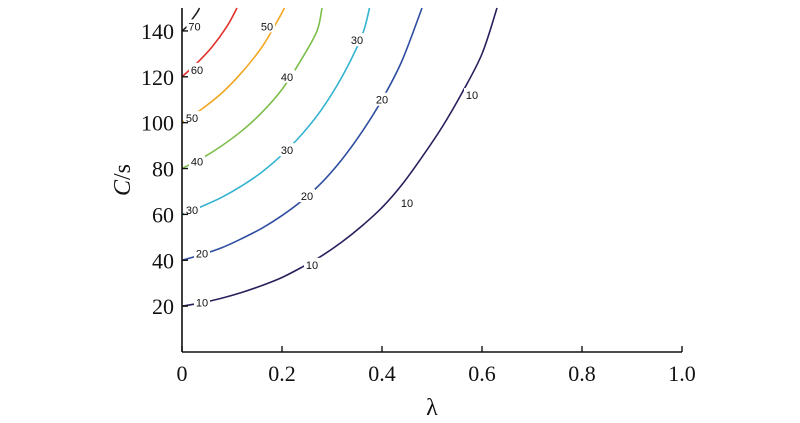  I want to click on x-tick-label: 0.6, so click(482, 373).